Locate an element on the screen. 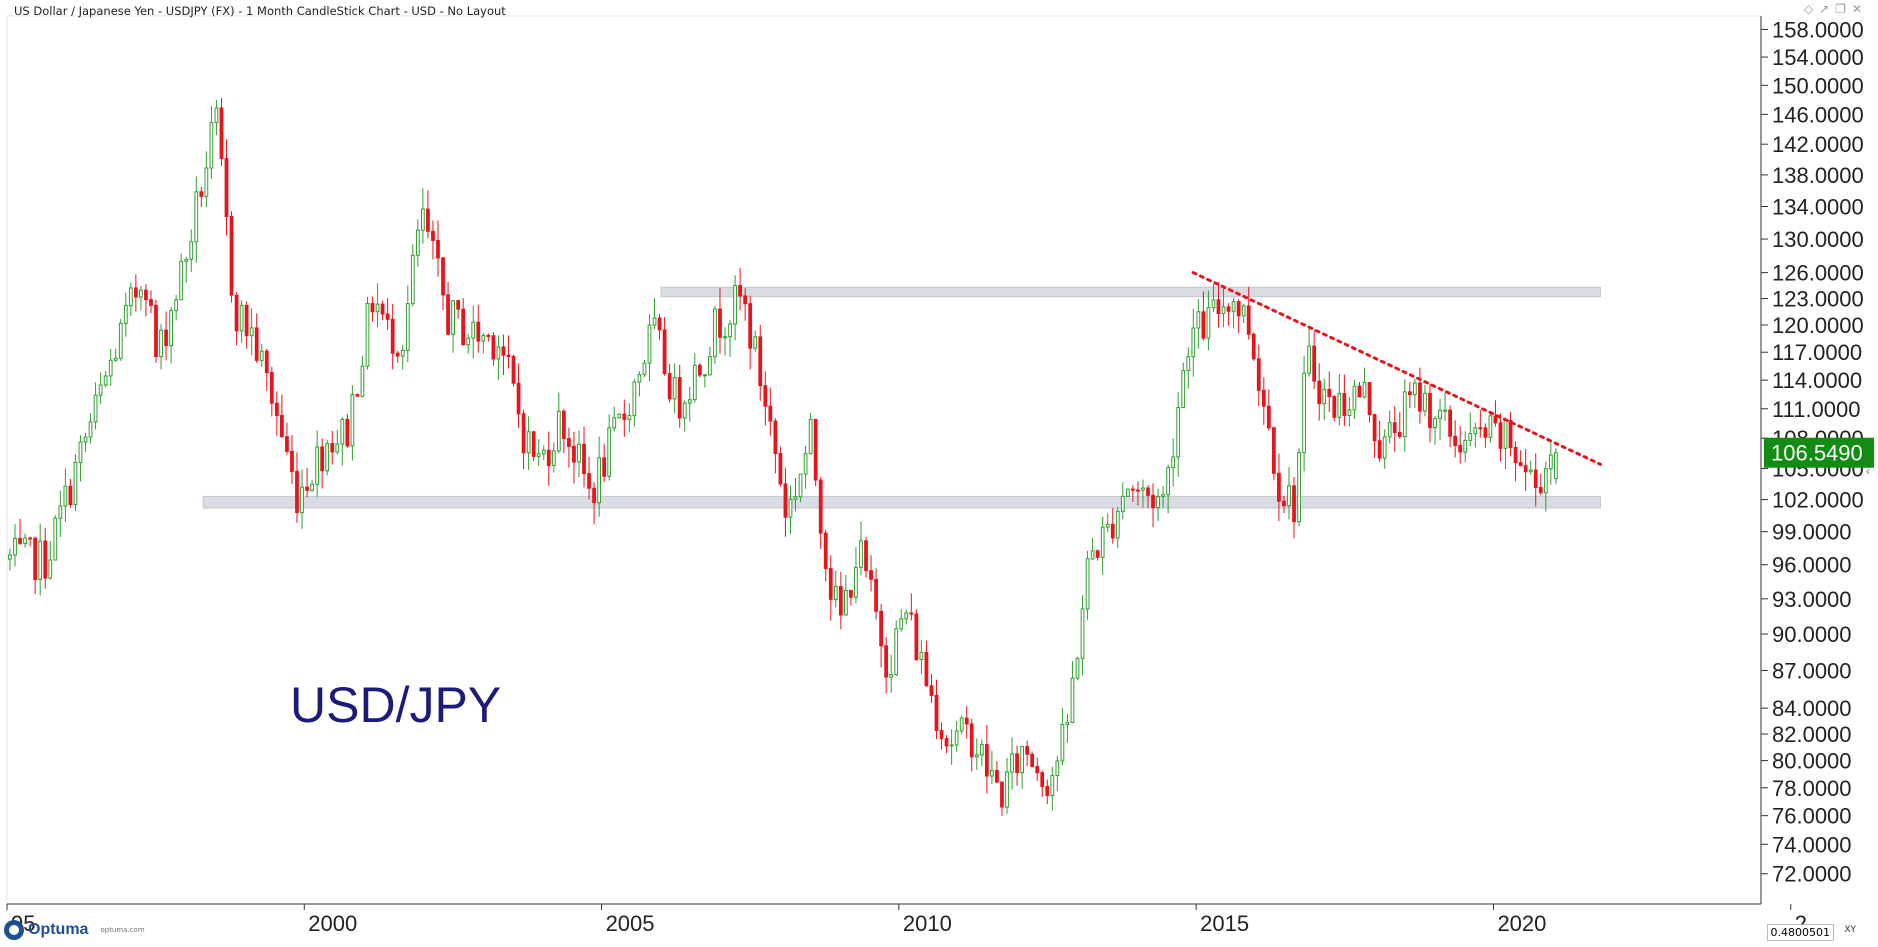  close-icon: ✕ is located at coordinates (1859, 9).